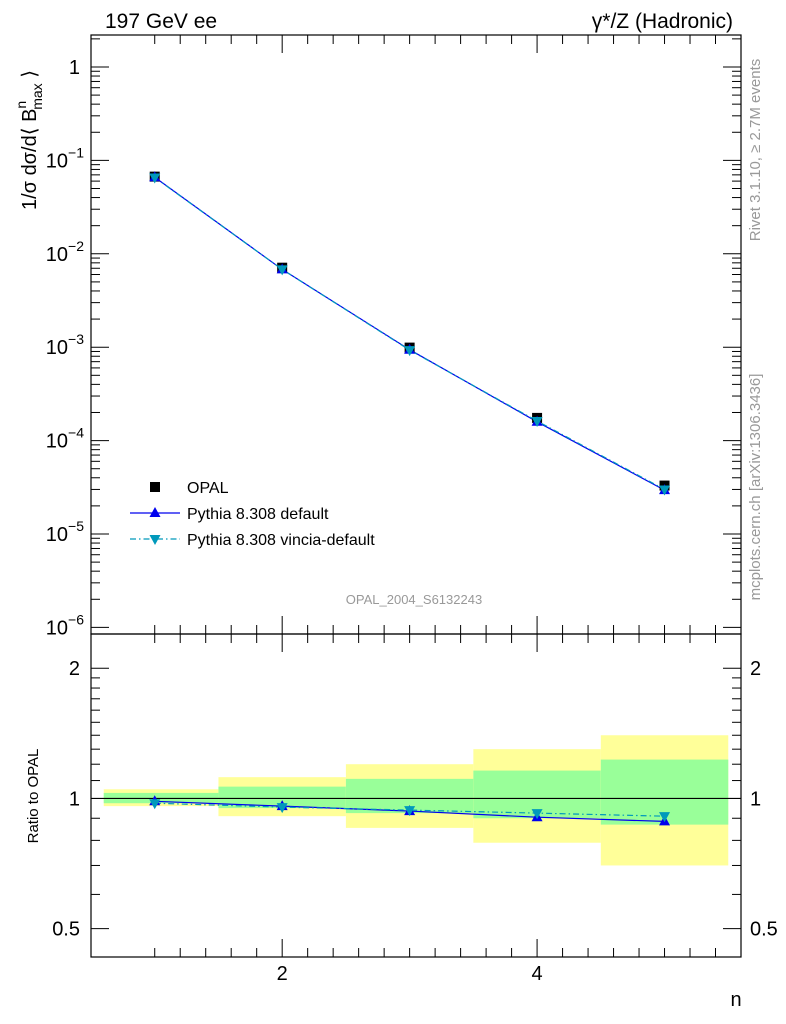  Describe the element at coordinates (161, 21) in the screenshot. I see `header-left: 197 GeV ee` at that location.